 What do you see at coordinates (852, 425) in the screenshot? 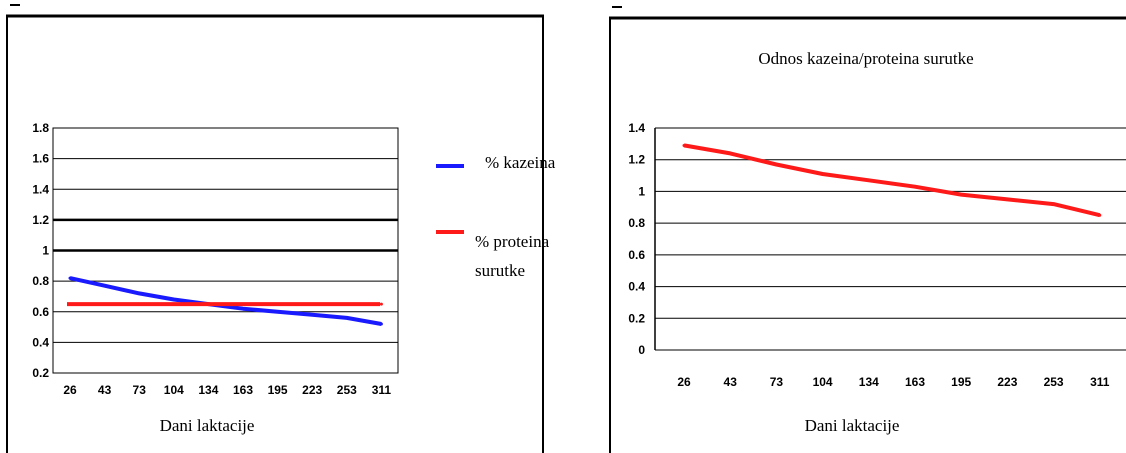
I see `right-x-axis-label: Dani laktacije` at bounding box center [852, 425].